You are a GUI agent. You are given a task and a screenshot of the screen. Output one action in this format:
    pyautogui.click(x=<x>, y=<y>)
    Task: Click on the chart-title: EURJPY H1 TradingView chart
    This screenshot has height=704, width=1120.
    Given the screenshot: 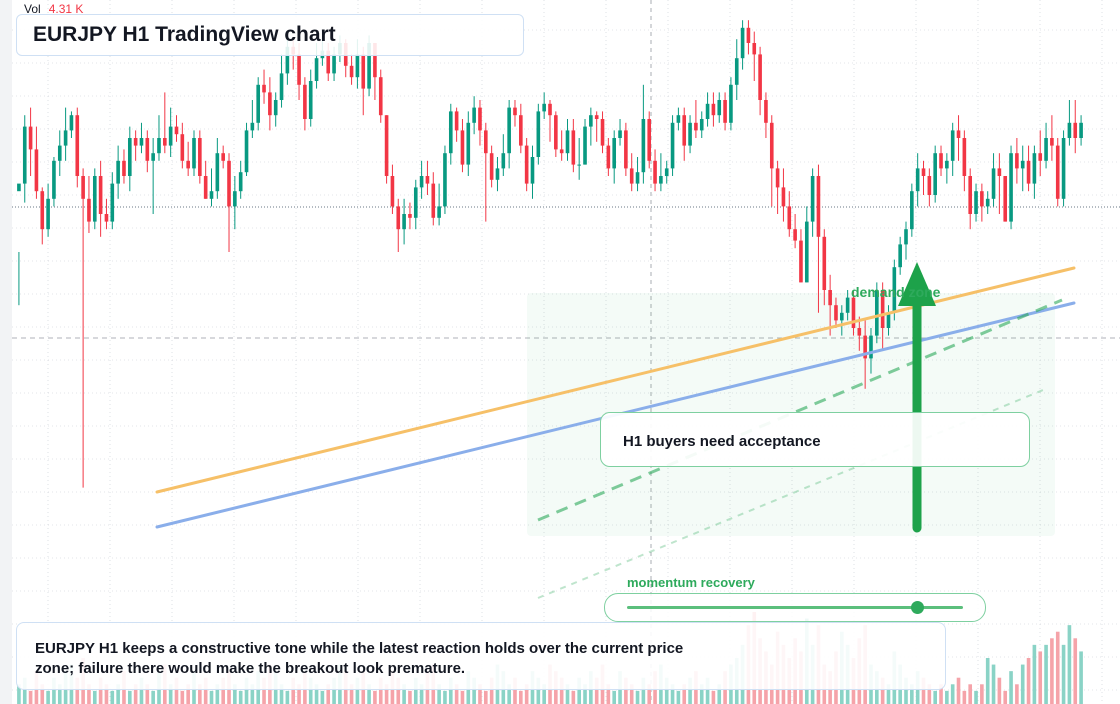 What is the action you would take?
    pyautogui.click(x=184, y=34)
    